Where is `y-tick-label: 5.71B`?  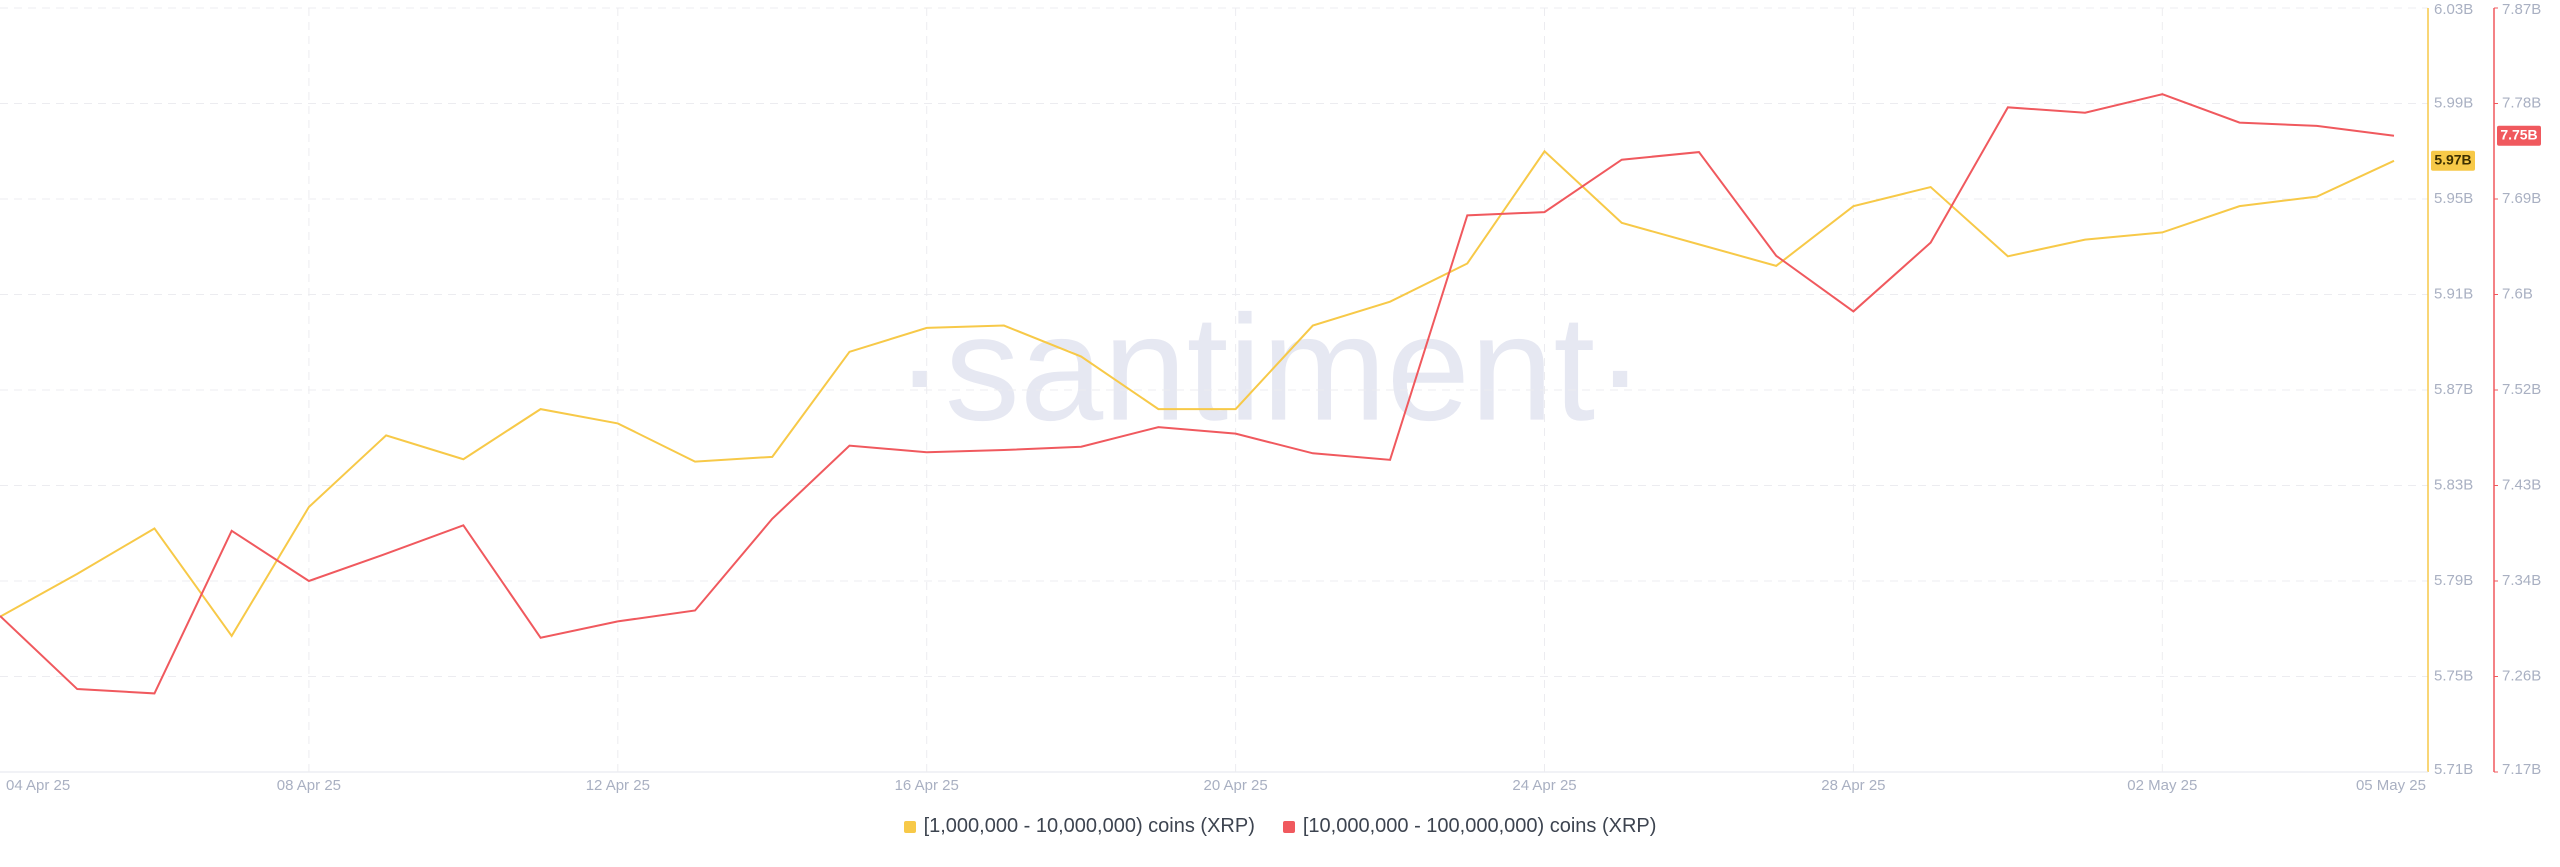 y-tick-label: 5.71B is located at coordinates (2453, 769).